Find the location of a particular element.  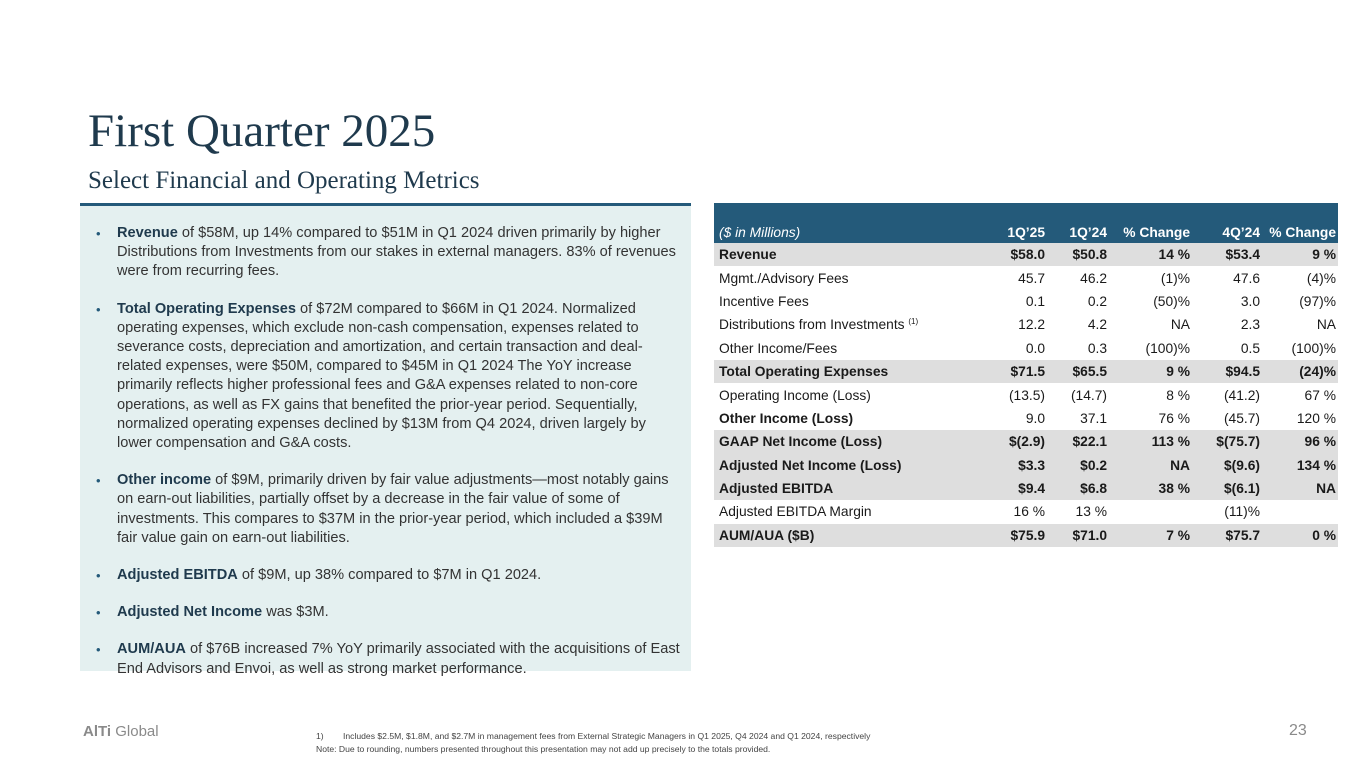

bullet-heading: Total Operating Expenses is located at coordinates (206, 308).